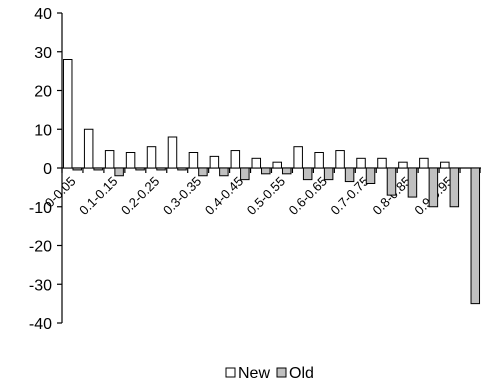 This screenshot has height=391, width=481. Describe the element at coordinates (43, 14) in the screenshot. I see `y-tick-label: 40` at that location.